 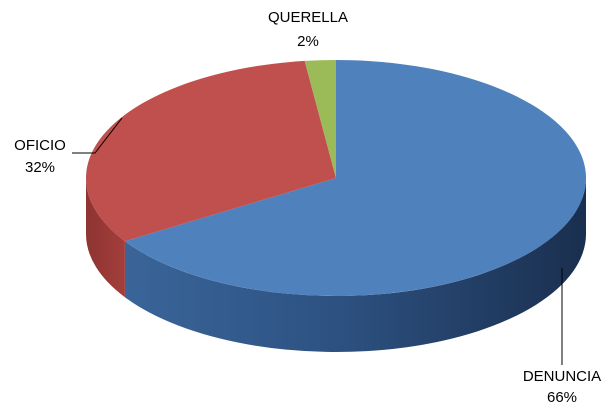 I want to click on data-label-querella-pct: 2%, so click(x=308, y=41).